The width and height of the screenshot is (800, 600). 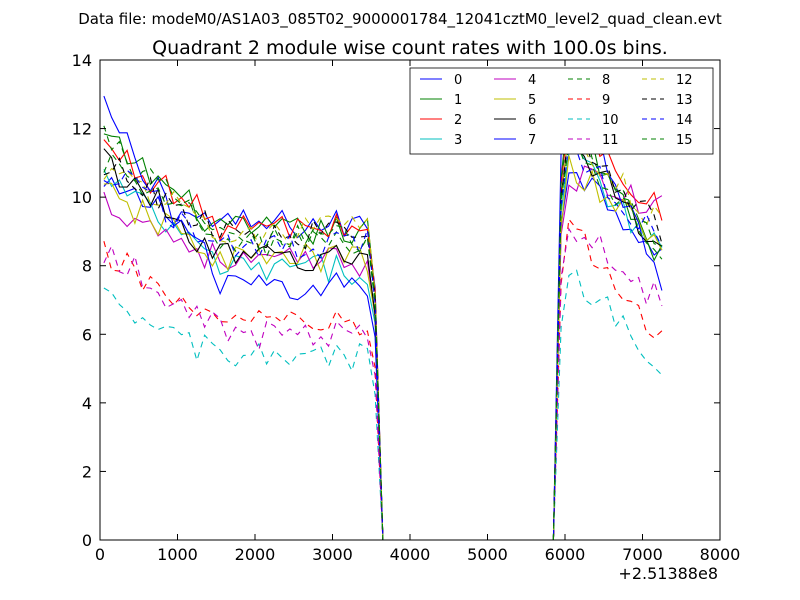 What do you see at coordinates (532, 140) in the screenshot?
I see `legend-label-7: 7` at bounding box center [532, 140].